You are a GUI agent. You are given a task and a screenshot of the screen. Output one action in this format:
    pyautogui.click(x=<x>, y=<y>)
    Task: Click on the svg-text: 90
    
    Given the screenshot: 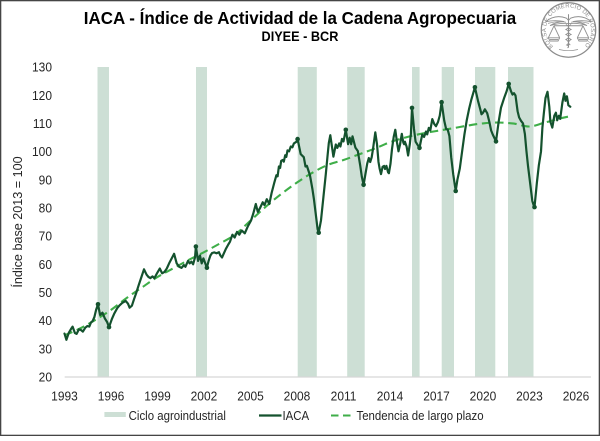 What is the action you would take?
    pyautogui.click(x=45, y=180)
    